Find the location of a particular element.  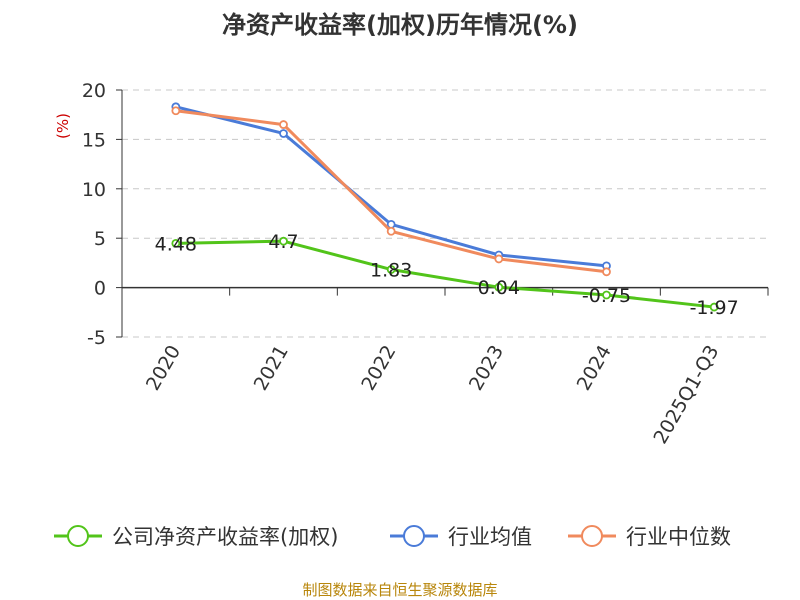

data-label: 0.04 is located at coordinates (499, 288).